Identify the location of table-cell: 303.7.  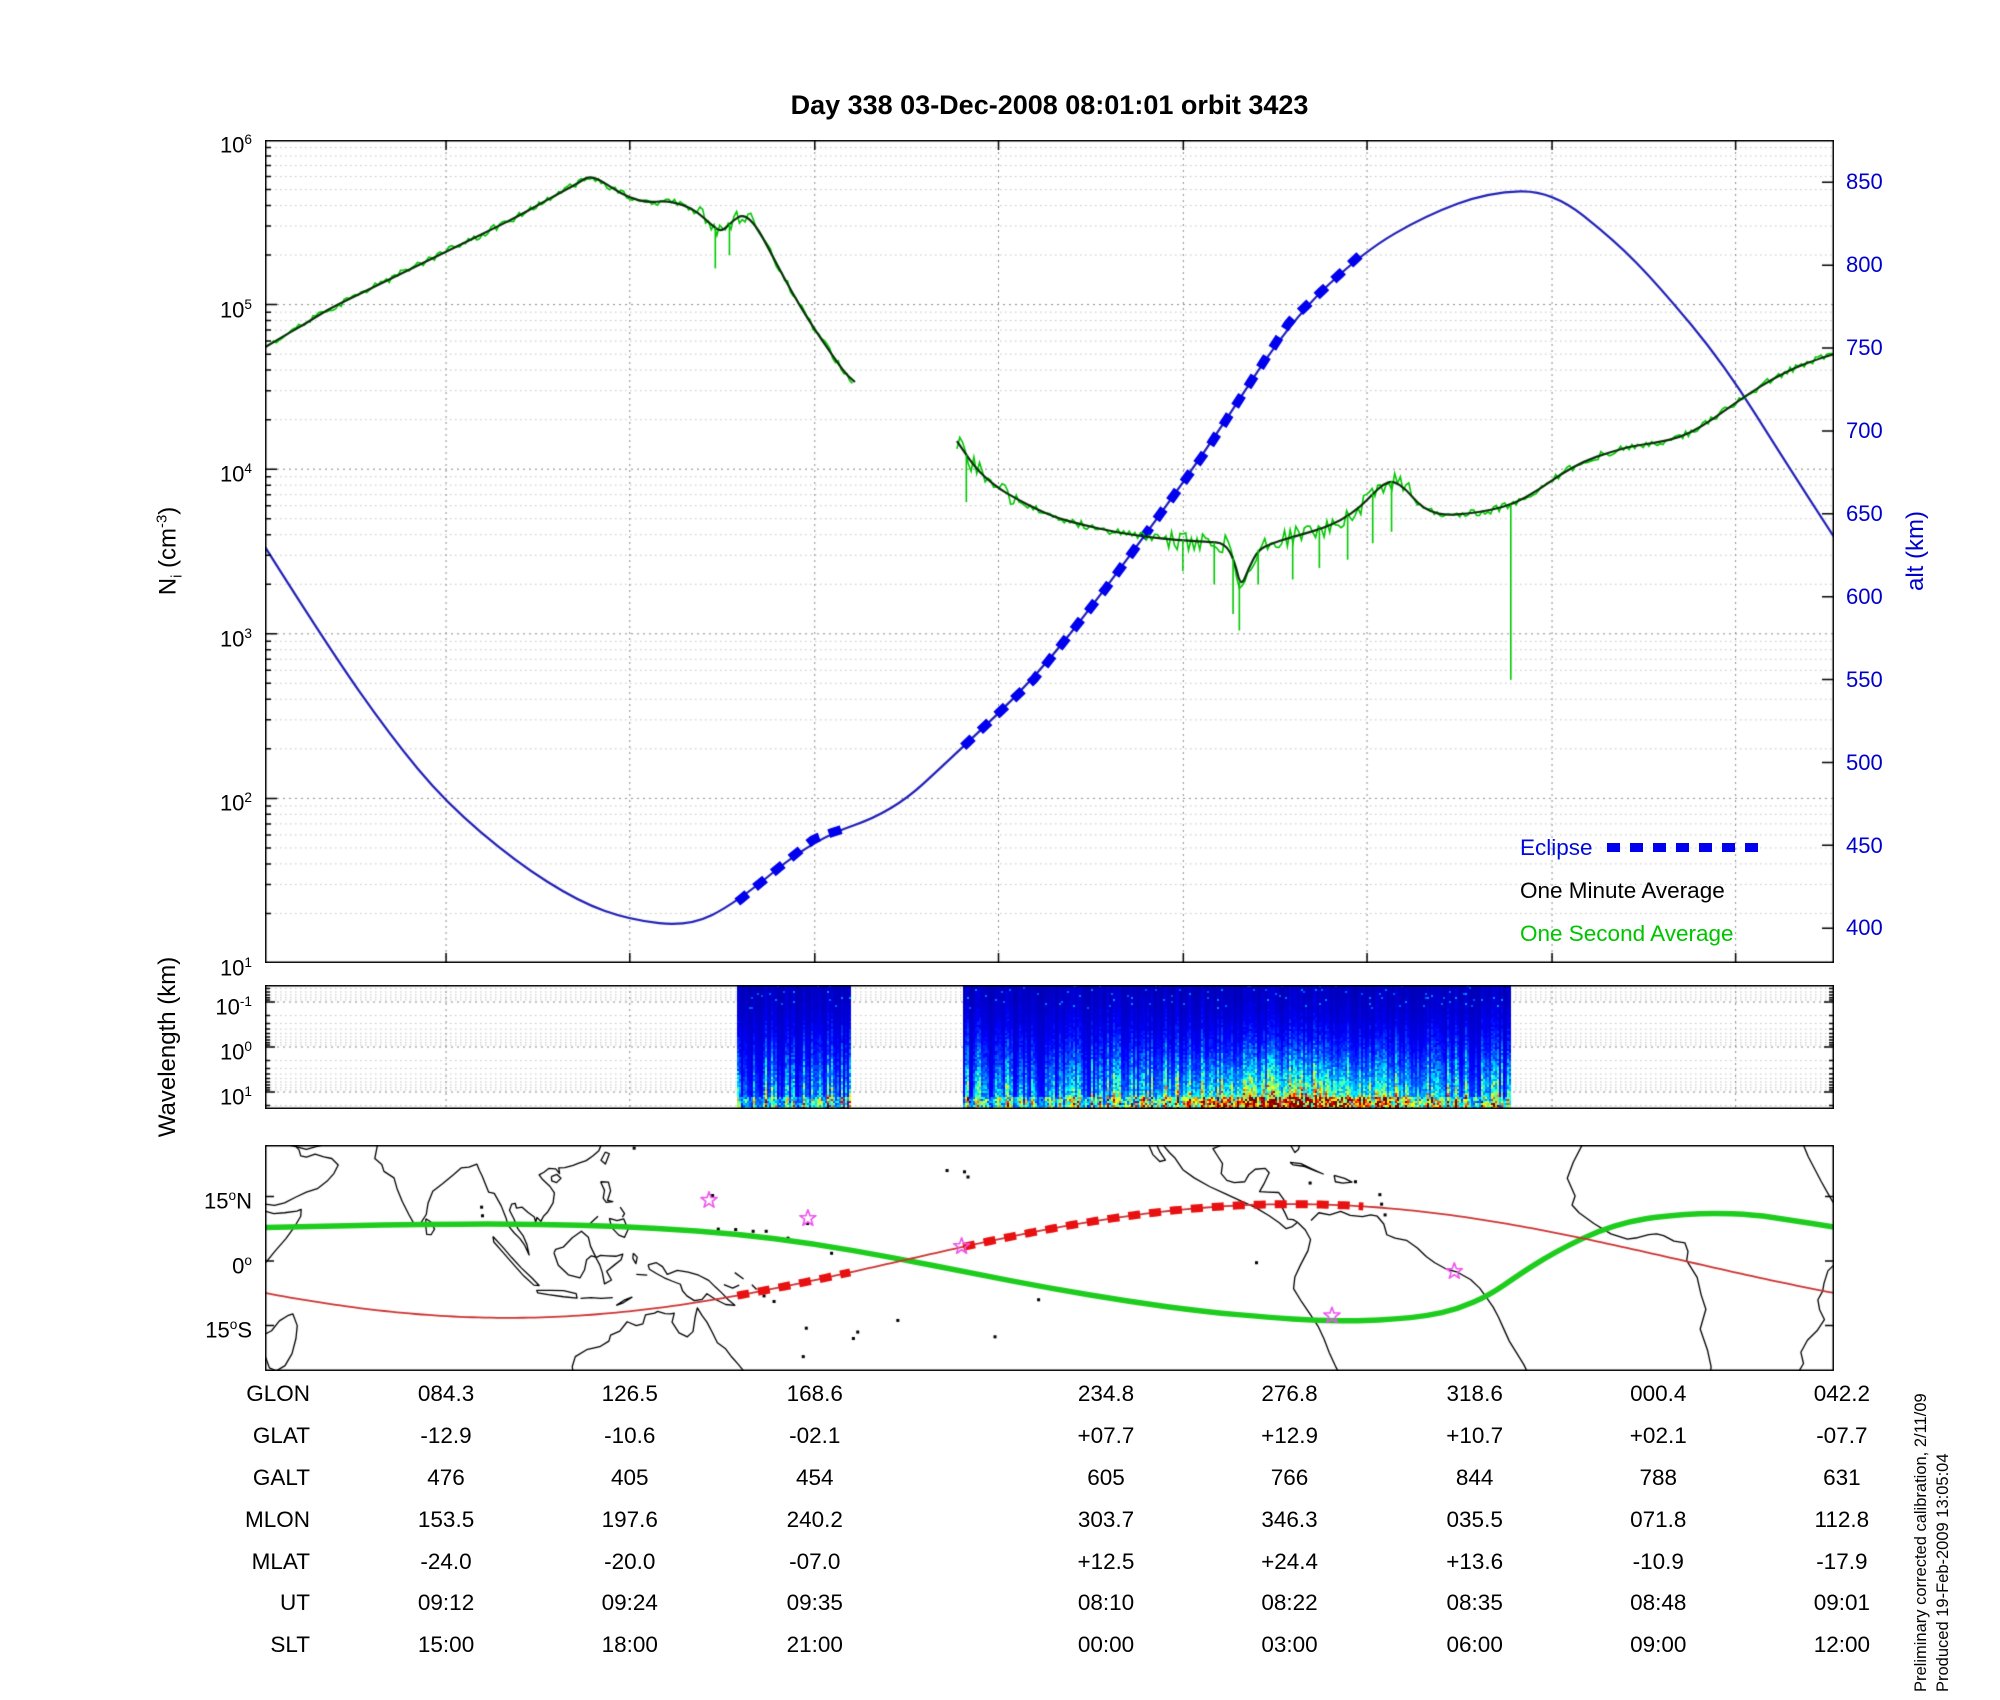
(1106, 1519).